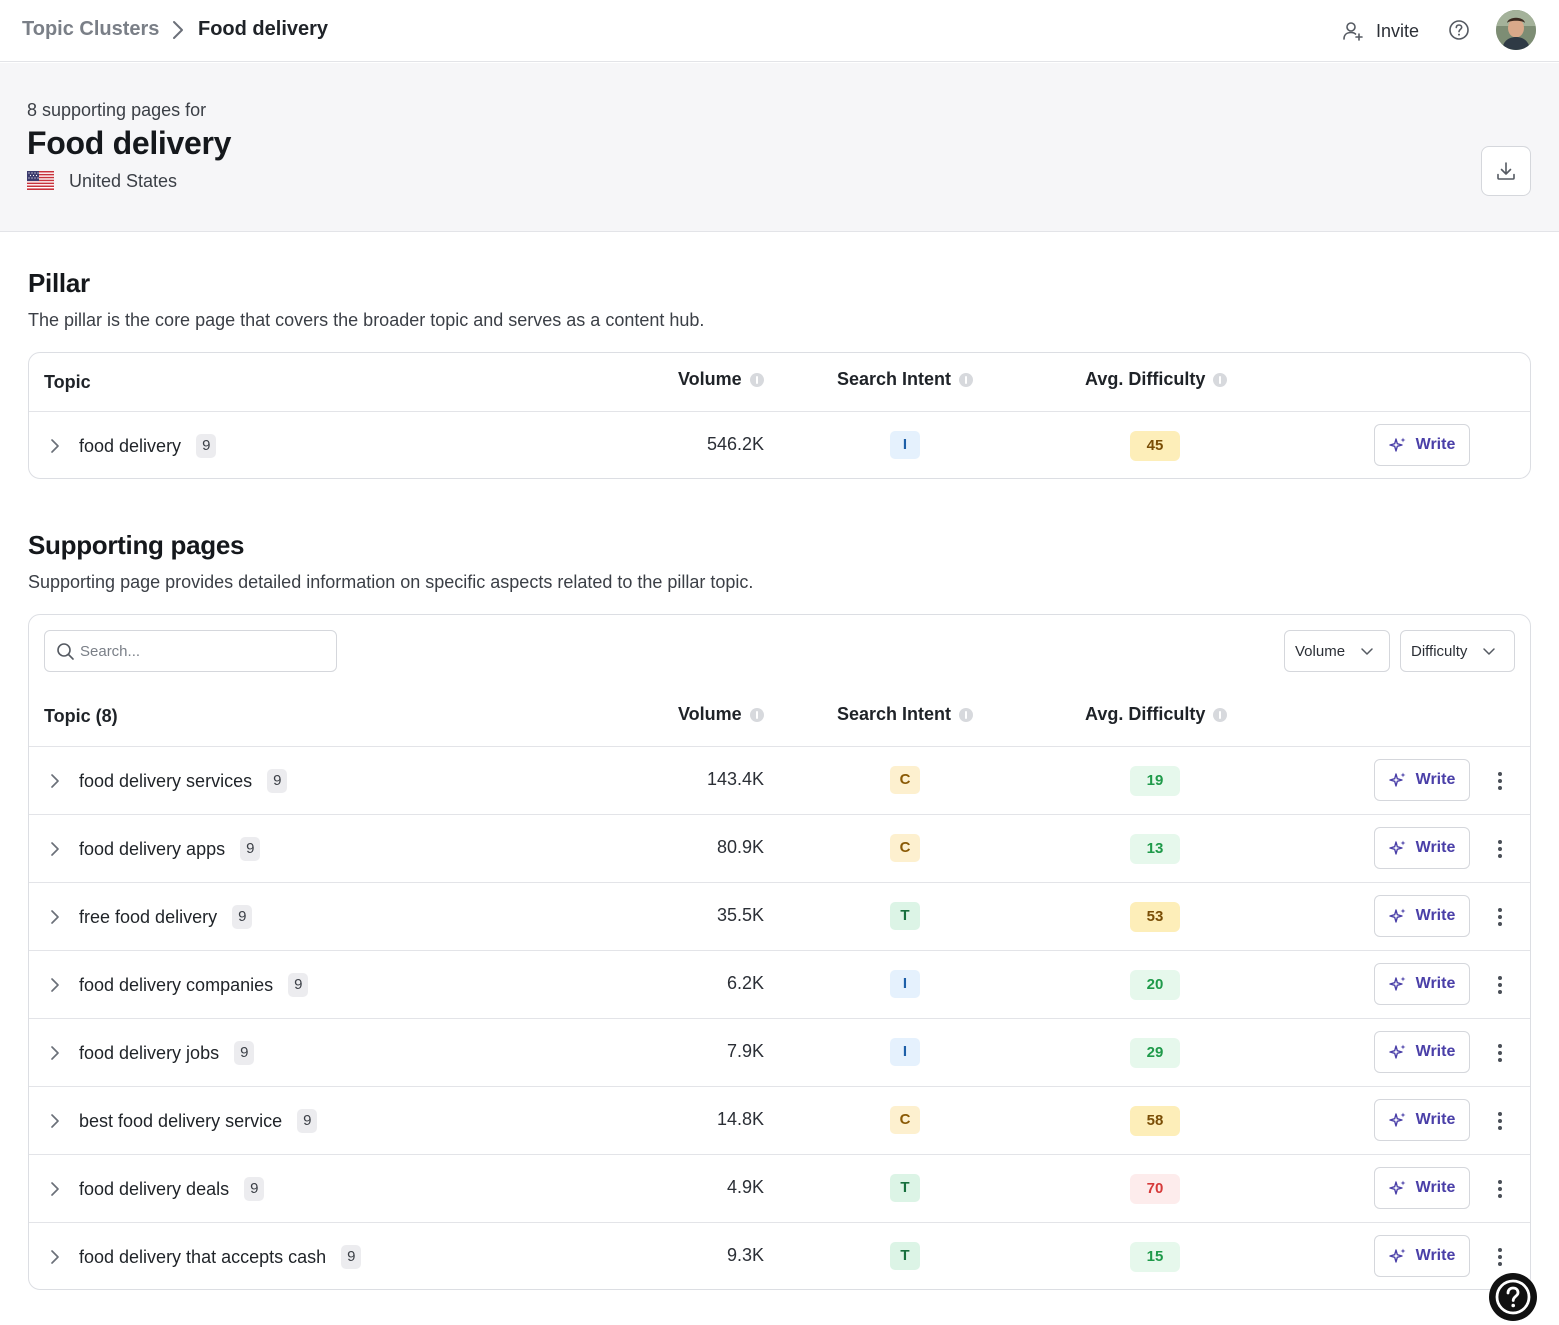 Image resolution: width=1559 pixels, height=1325 pixels. What do you see at coordinates (740, 1119) in the screenshot?
I see `volume-value: 14.8K` at bounding box center [740, 1119].